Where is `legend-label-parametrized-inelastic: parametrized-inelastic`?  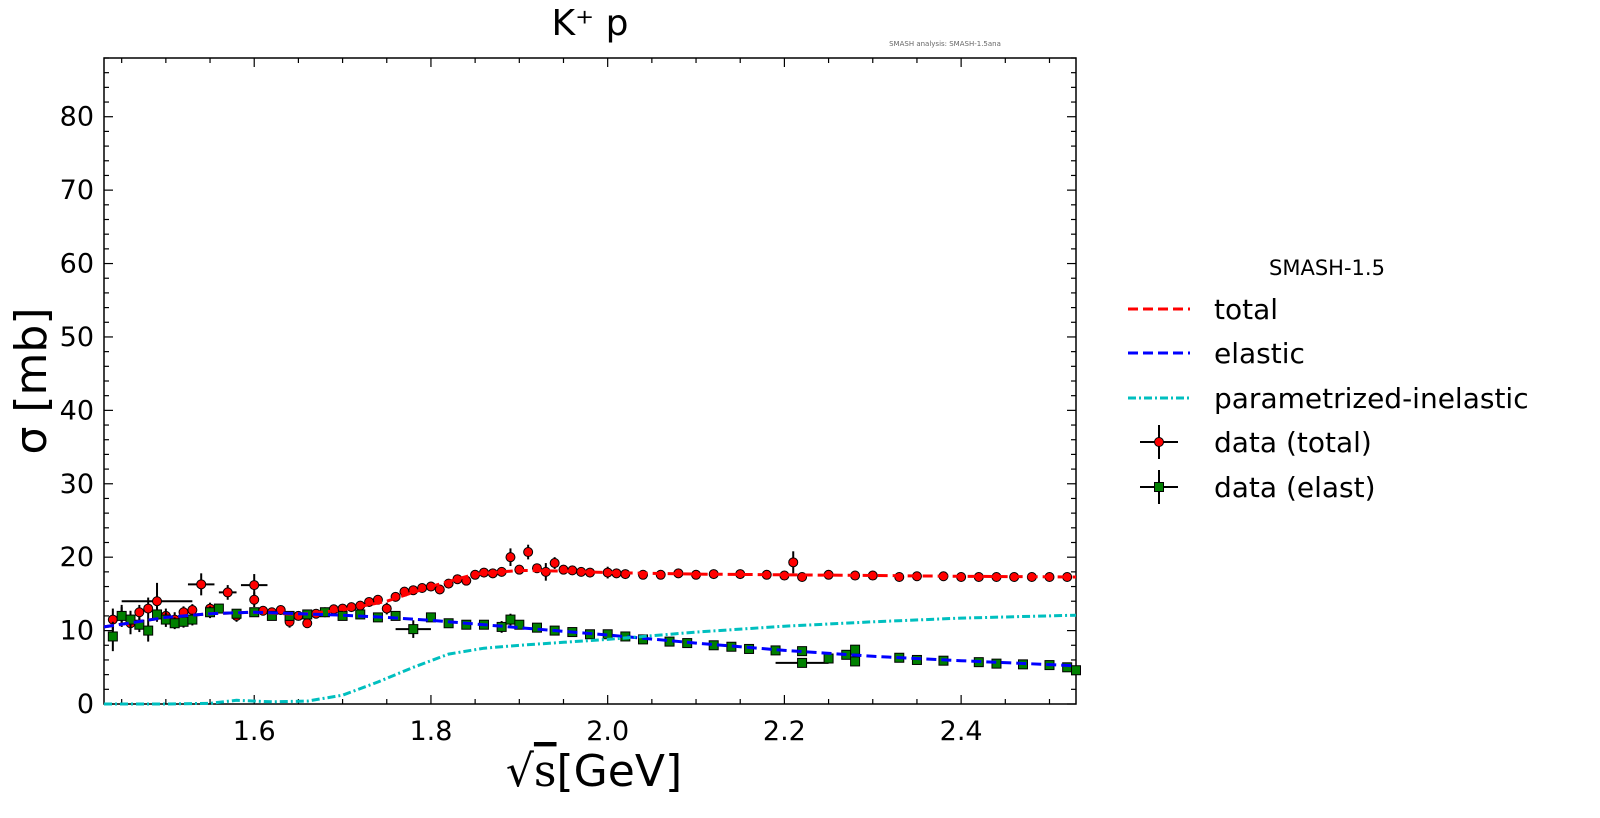 legend-label-parametrized-inelastic: parametrized-inelastic is located at coordinates (1371, 398).